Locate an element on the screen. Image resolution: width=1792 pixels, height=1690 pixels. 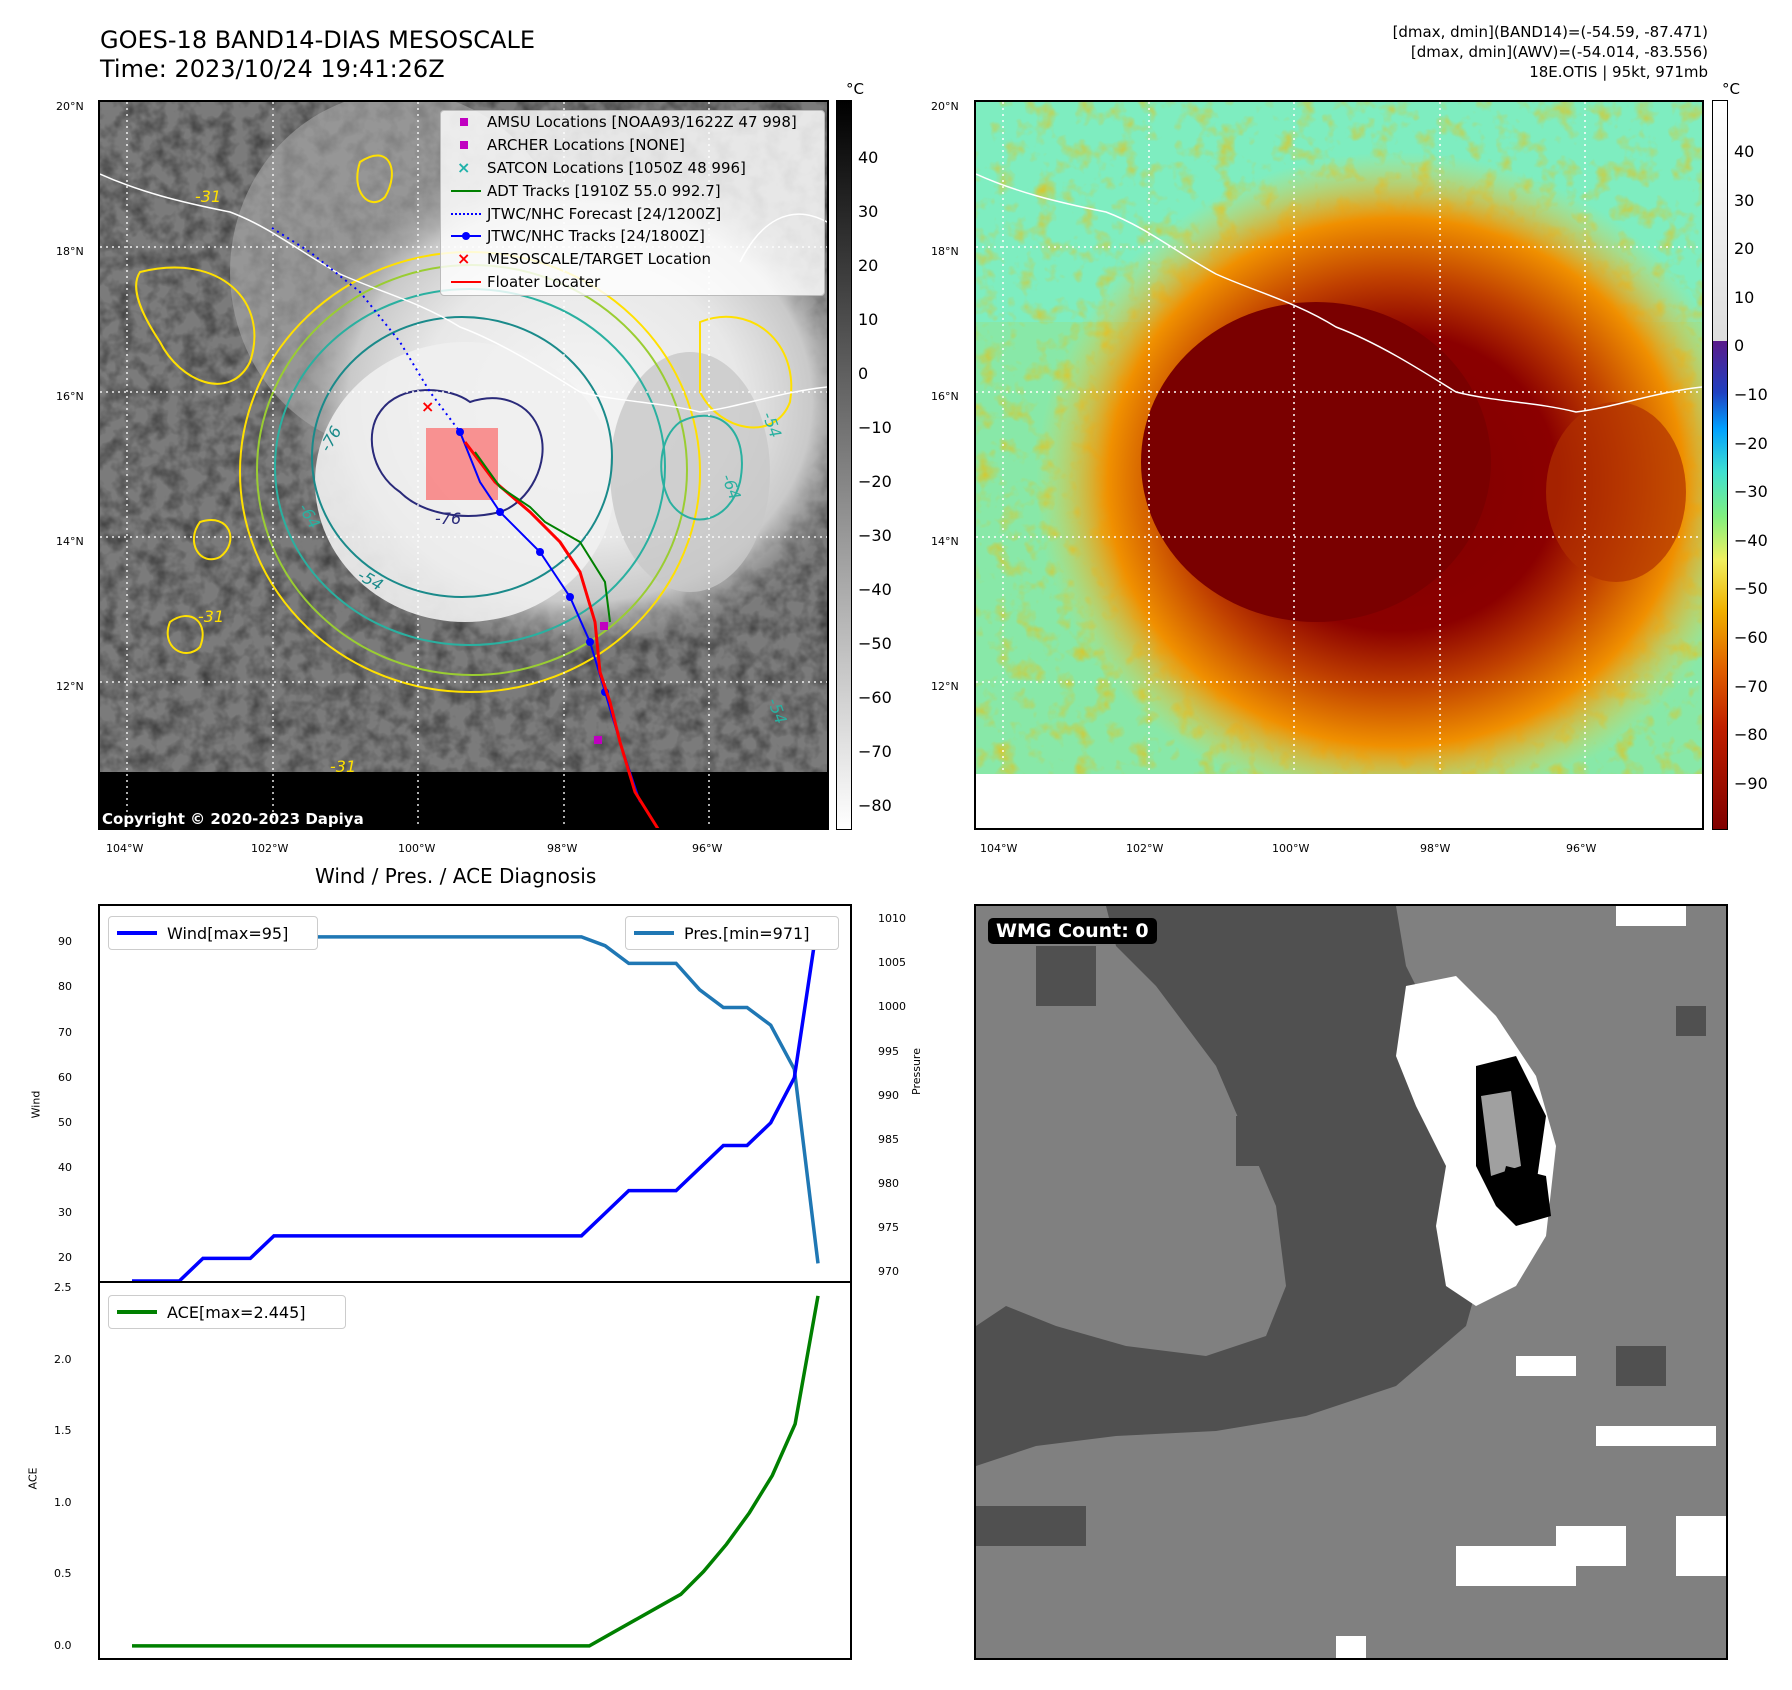
ir-lon-label: 104°W is located at coordinates (125, 848).